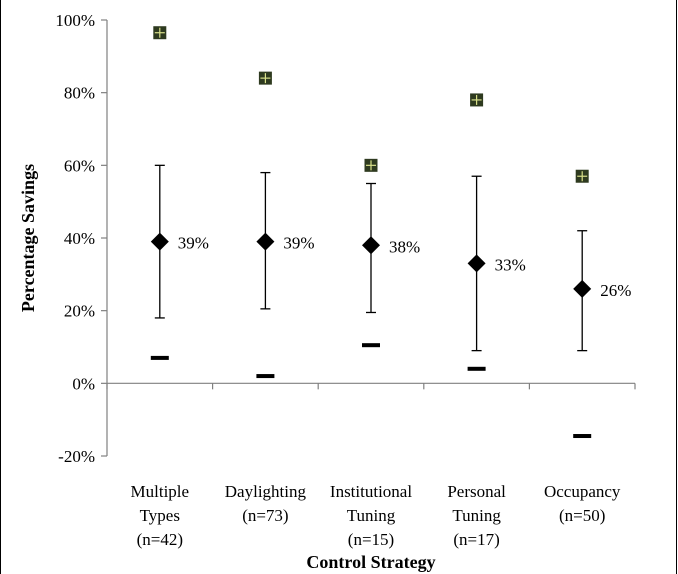  Describe the element at coordinates (510, 264) in the screenshot. I see `mean-data-label: 33%` at that location.